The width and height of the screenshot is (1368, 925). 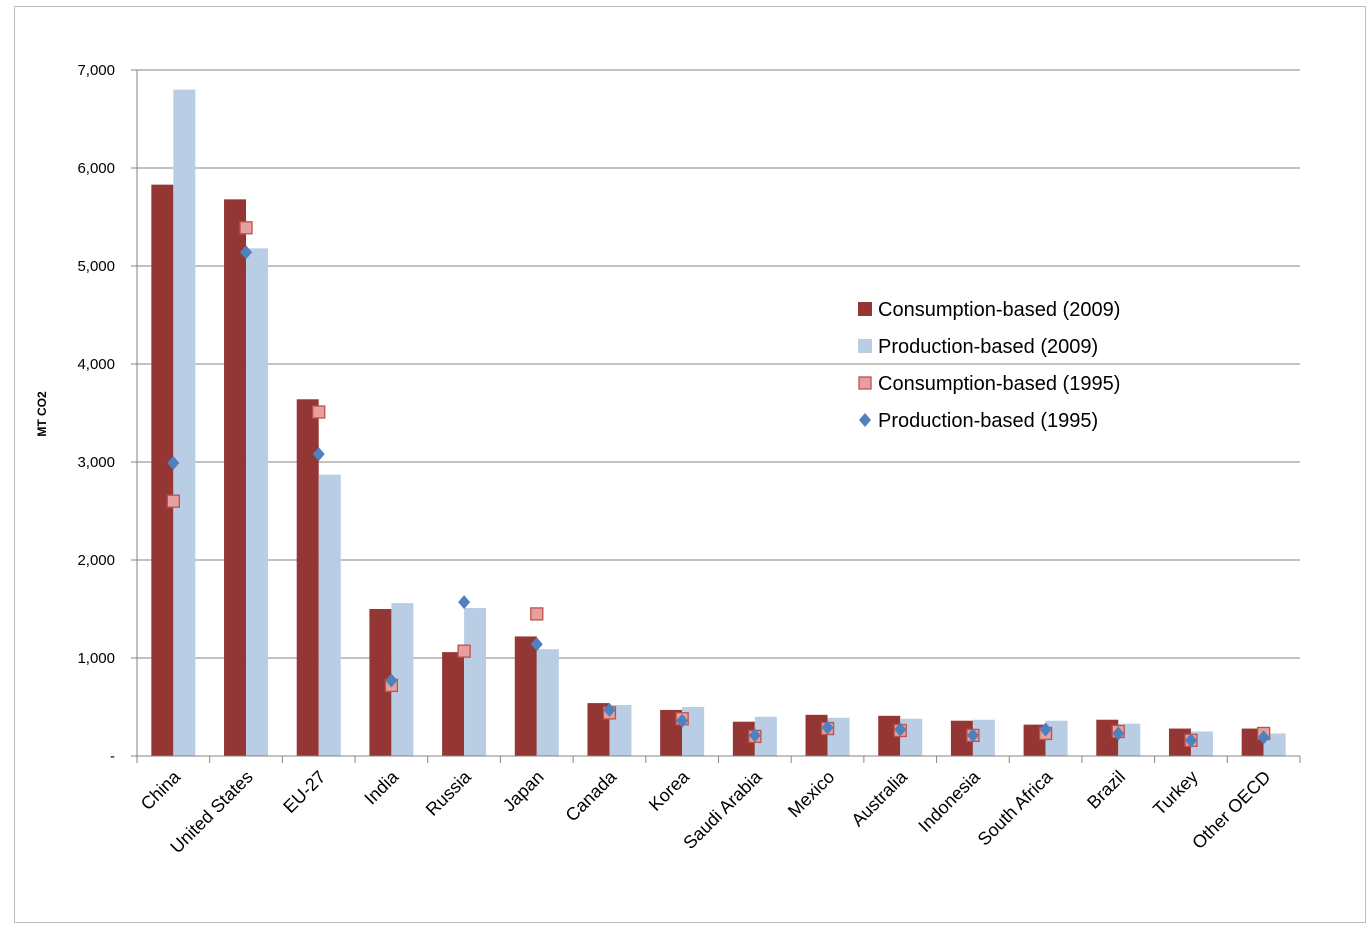 What do you see at coordinates (96, 364) in the screenshot?
I see `y-tick-label: 4,000` at bounding box center [96, 364].